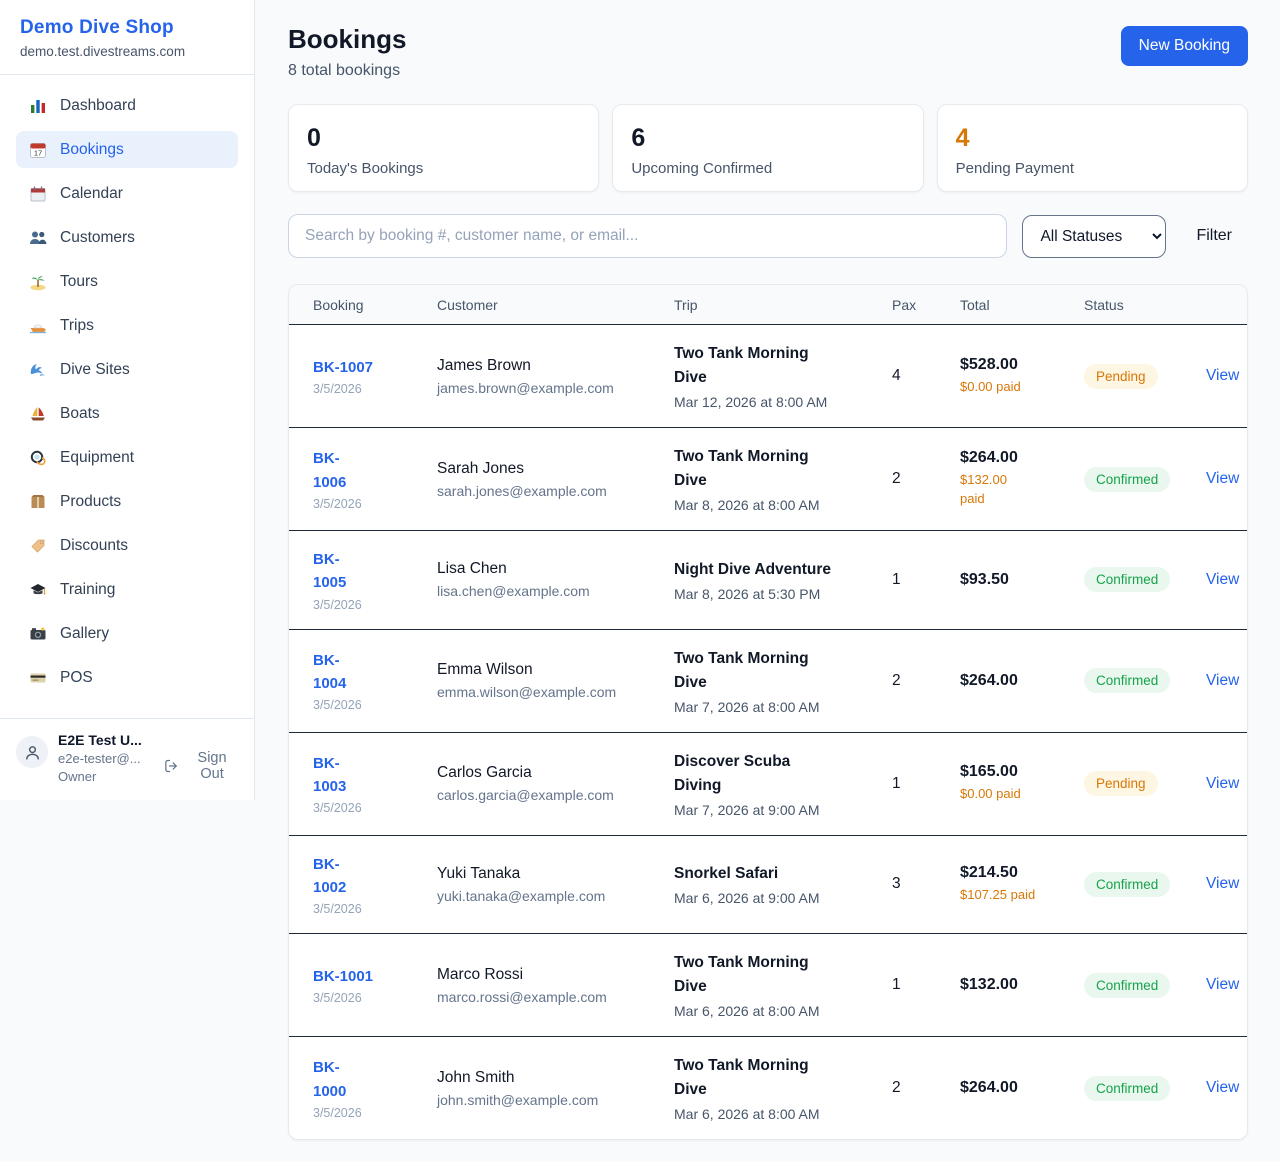  I want to click on spiral-calendar-icon, so click(37, 193).